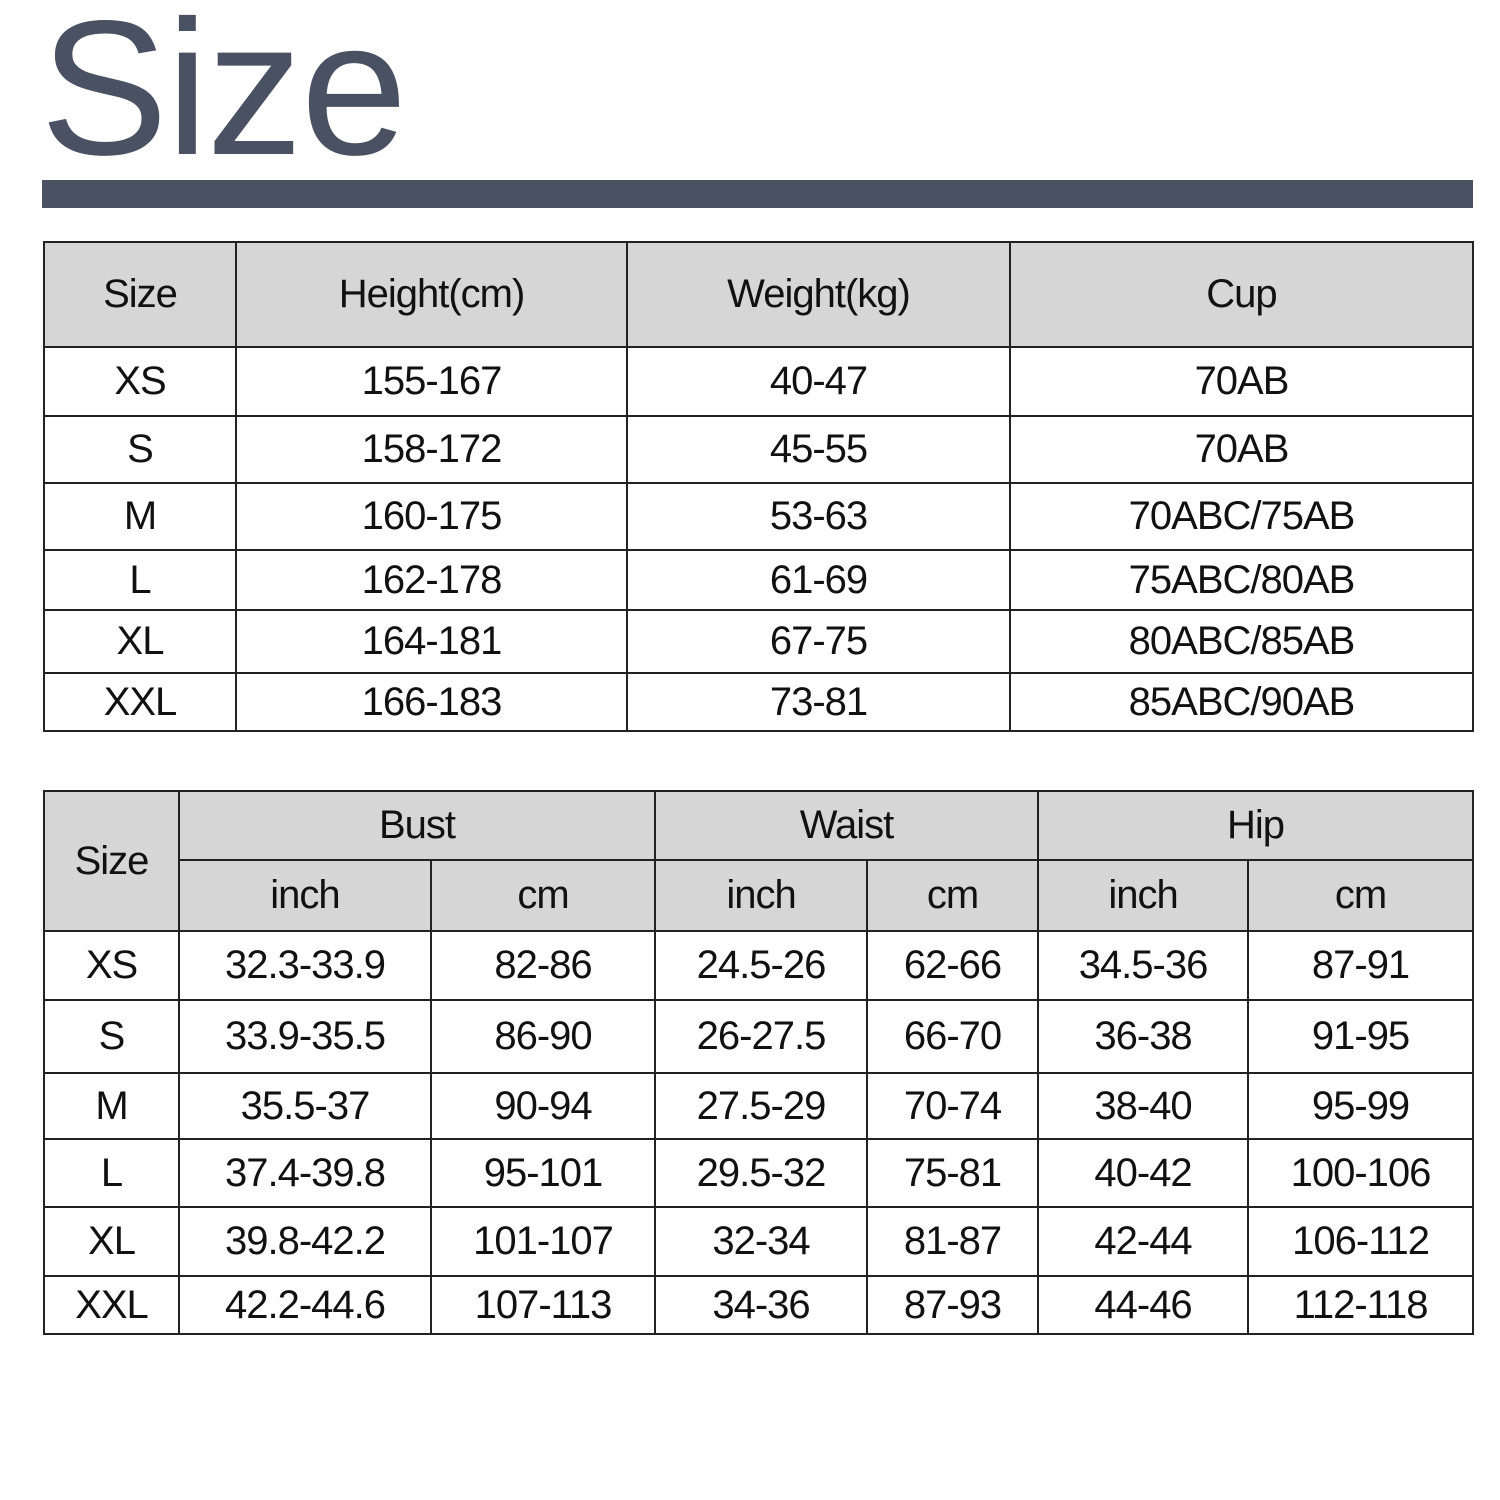 The height and width of the screenshot is (1500, 1500). I want to click on table-cell: 66-70, so click(953, 1036).